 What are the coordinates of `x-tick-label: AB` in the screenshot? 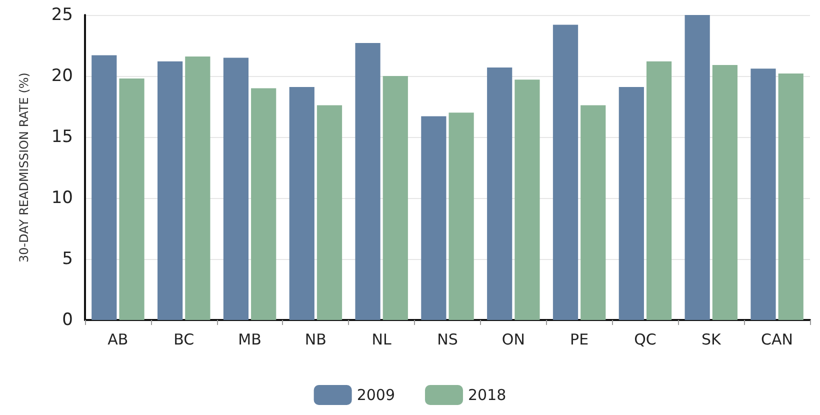 It's located at (118, 339).